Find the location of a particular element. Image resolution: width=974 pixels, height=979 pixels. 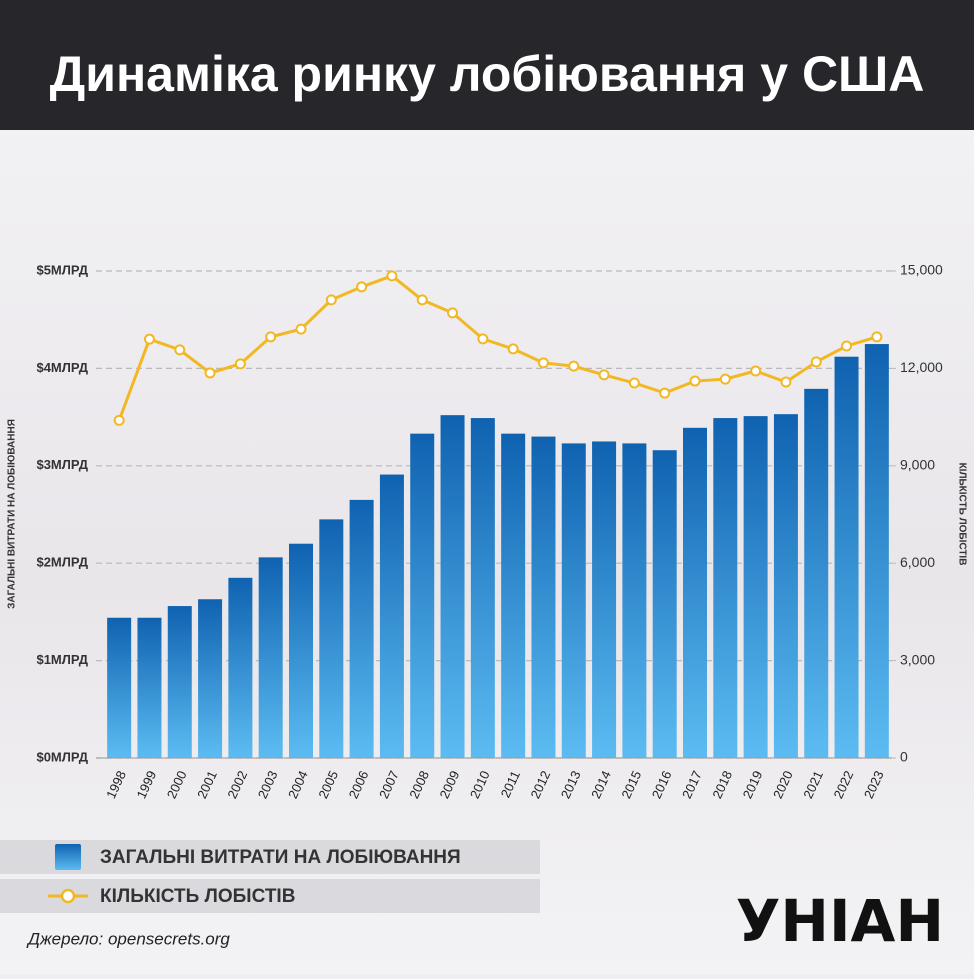

y2-tick-label: 0 is located at coordinates (904, 757).